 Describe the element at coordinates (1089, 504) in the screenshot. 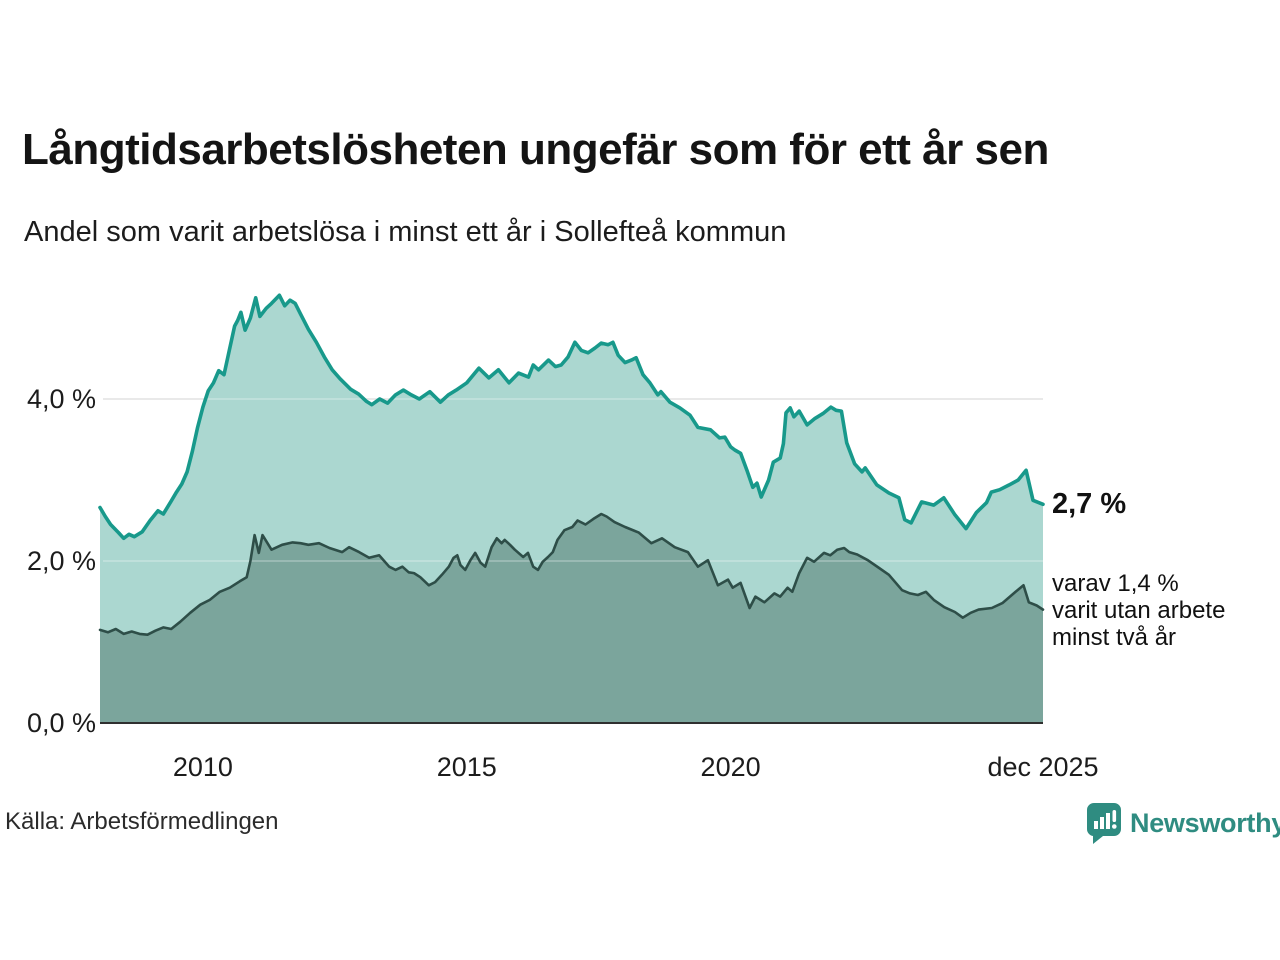

I see `annotation-latest-total: 2,7 %` at that location.